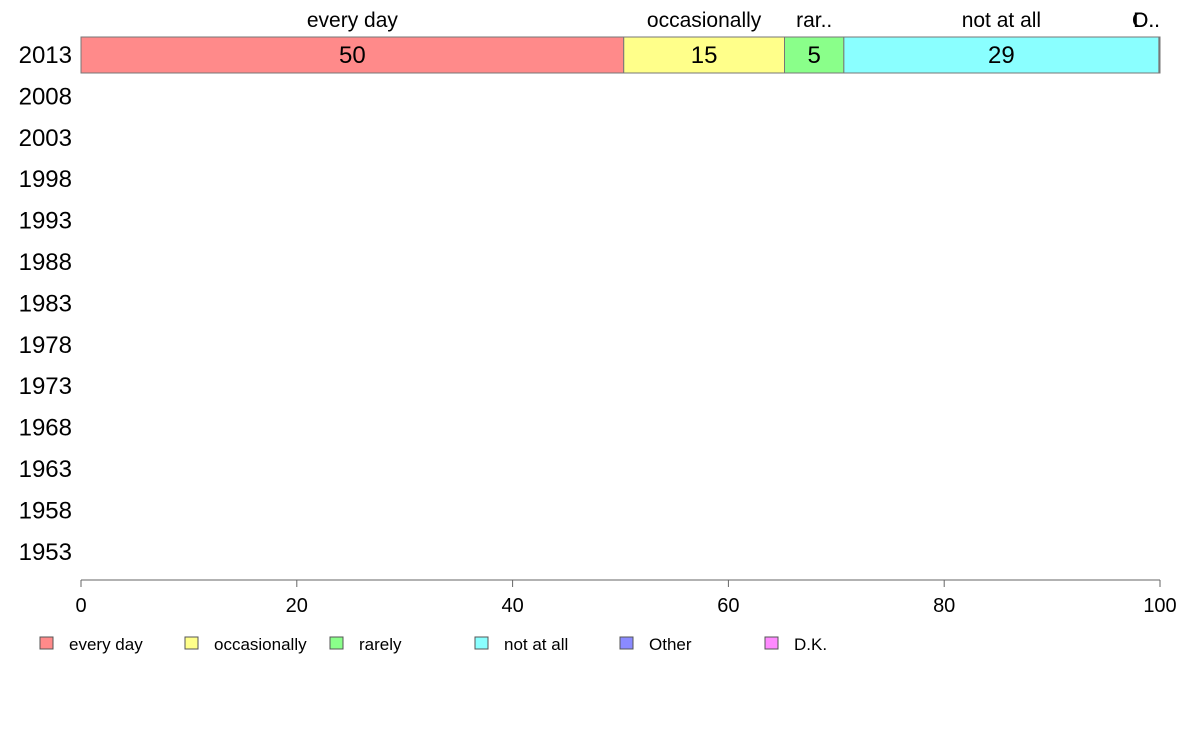 This screenshot has width=1188, height=736. Describe the element at coordinates (704, 20) in the screenshot. I see `series-top-label: occasionally` at that location.